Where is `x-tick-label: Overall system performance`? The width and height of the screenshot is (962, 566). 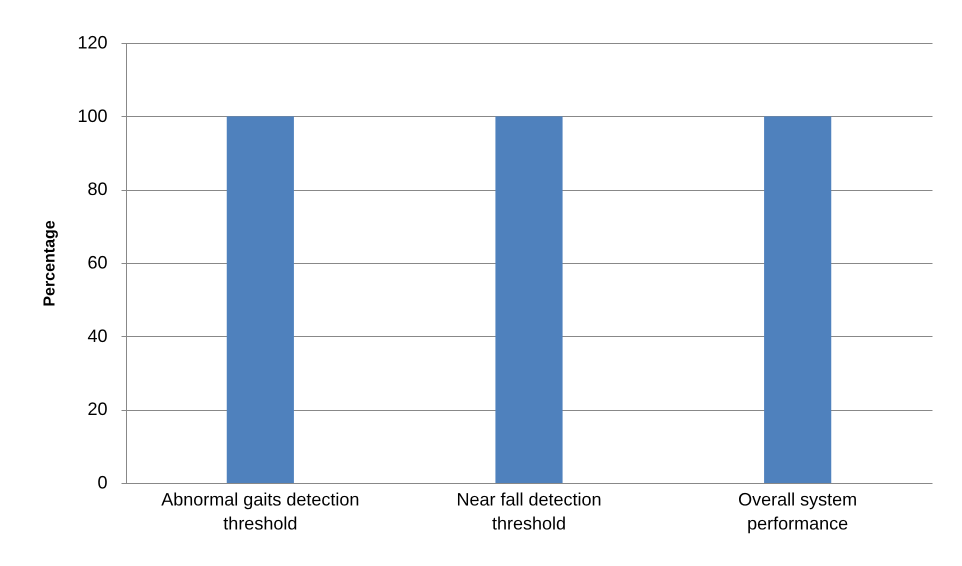
x-tick-label: Overall system performance is located at coordinates (798, 512).